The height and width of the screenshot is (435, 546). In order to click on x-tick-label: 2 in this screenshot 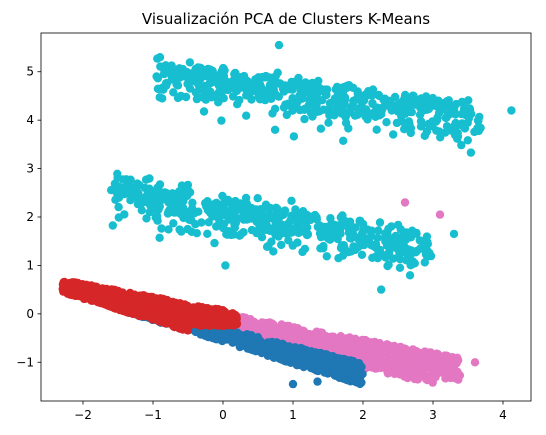, I will do `click(363, 415)`.